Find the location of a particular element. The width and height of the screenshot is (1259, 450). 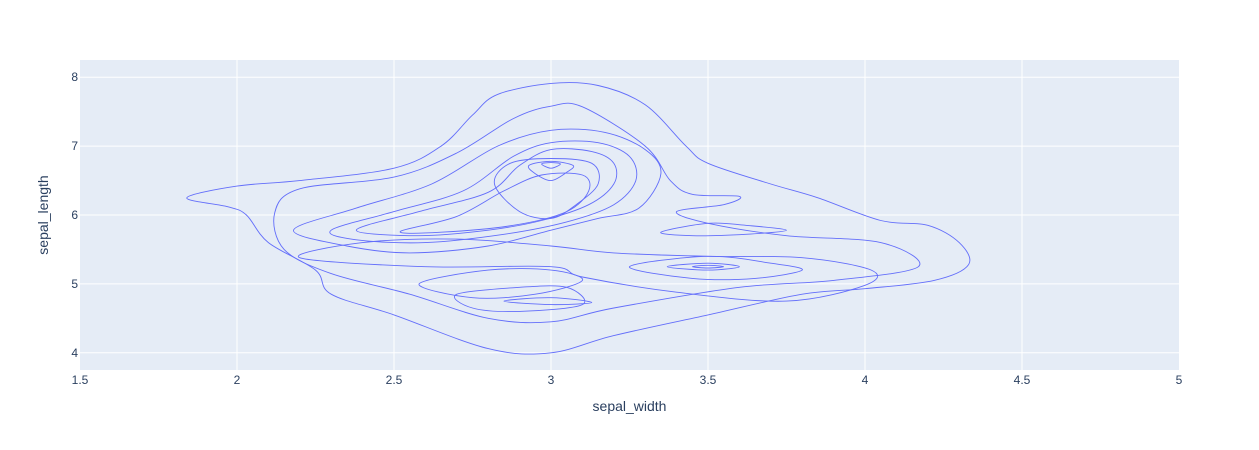

y-tick-label: 8 is located at coordinates (74, 77).